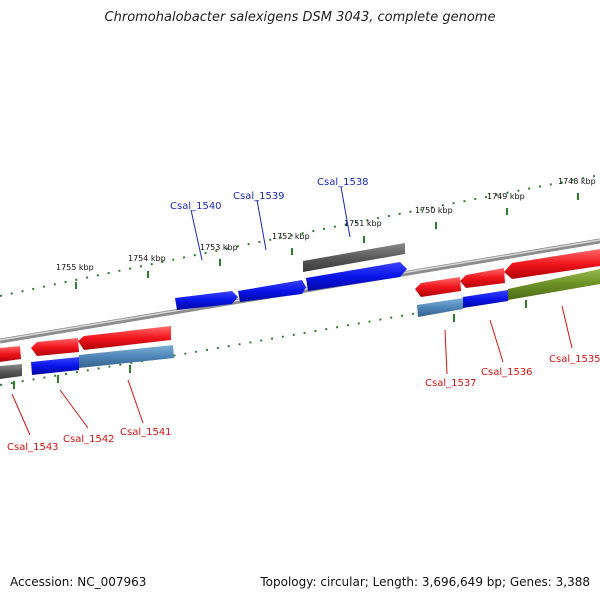 The height and width of the screenshot is (600, 600). Describe the element at coordinates (89, 439) in the screenshot. I see `gene-label: Csal_1542` at that location.